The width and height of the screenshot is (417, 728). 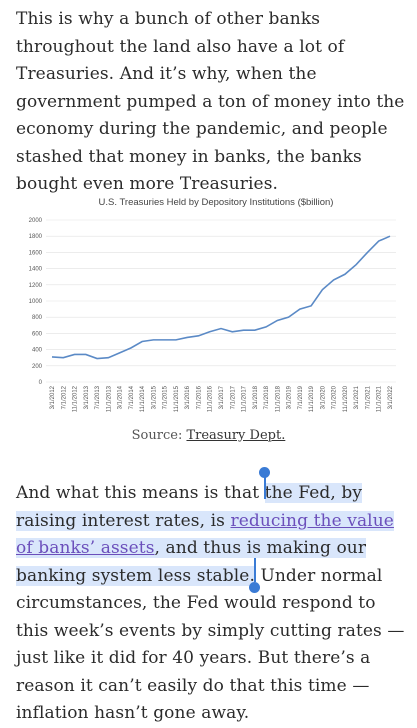 What do you see at coordinates (177, 398) in the screenshot?
I see `x-tick-label: 11/1/2015` at bounding box center [177, 398].